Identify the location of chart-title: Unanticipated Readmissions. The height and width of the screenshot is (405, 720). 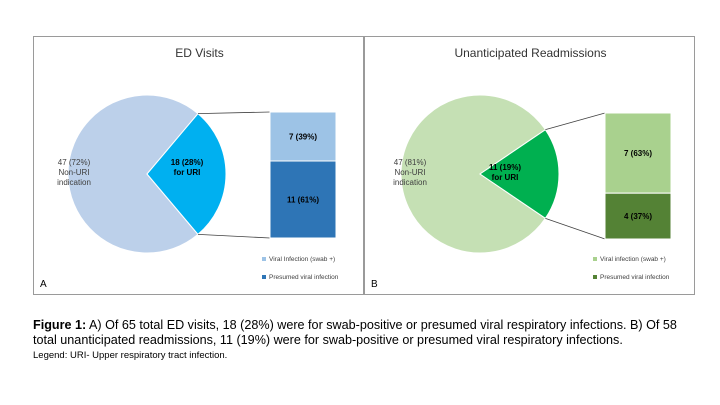
(530, 53).